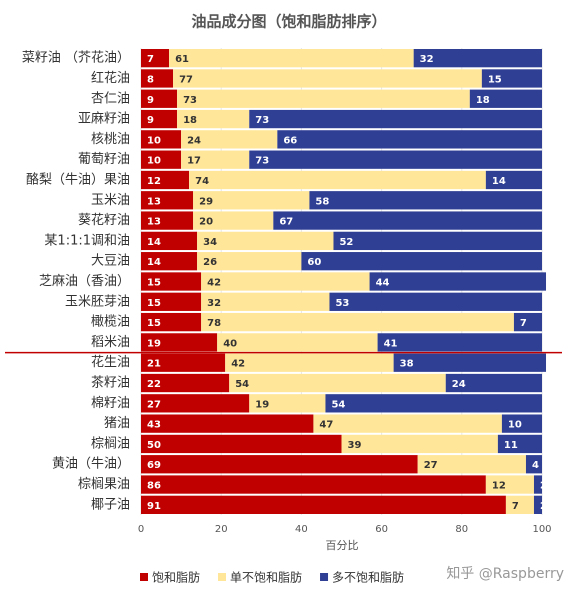 This screenshot has height=600, width=578. Describe the element at coordinates (230, 343) in the screenshot. I see `value-label: 40` at that location.